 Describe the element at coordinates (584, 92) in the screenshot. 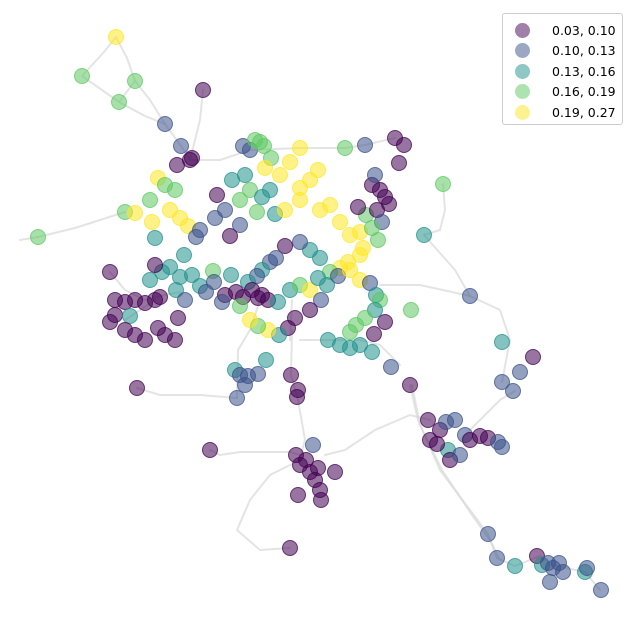

I see `legend-label: 0.16, 0.19` at that location.